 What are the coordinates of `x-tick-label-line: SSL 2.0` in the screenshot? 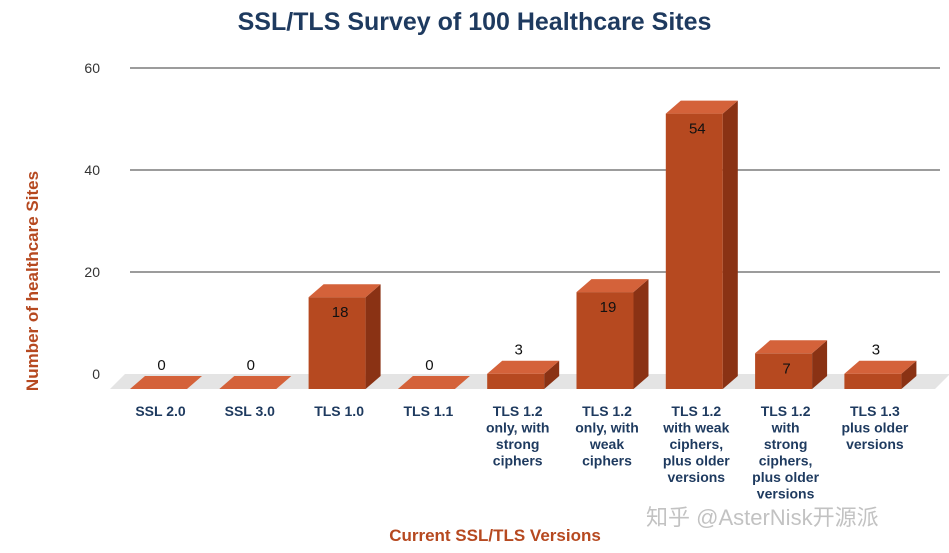 It's located at (160, 411).